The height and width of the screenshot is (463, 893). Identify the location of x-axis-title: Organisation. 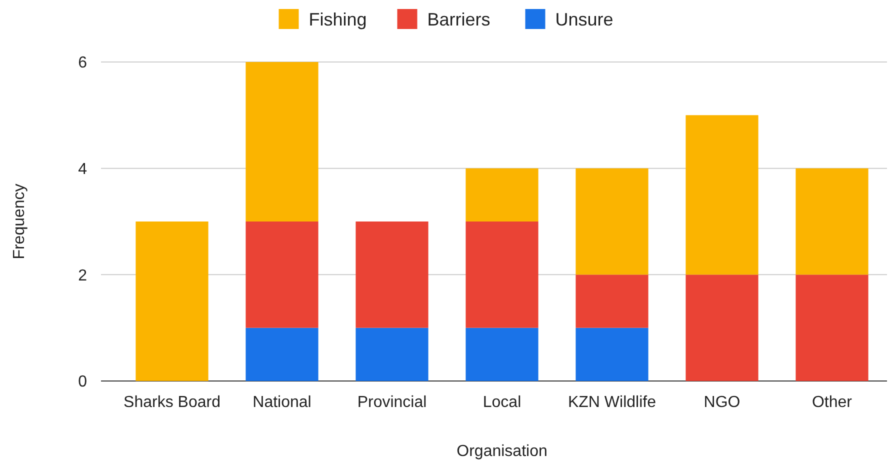
(502, 451).